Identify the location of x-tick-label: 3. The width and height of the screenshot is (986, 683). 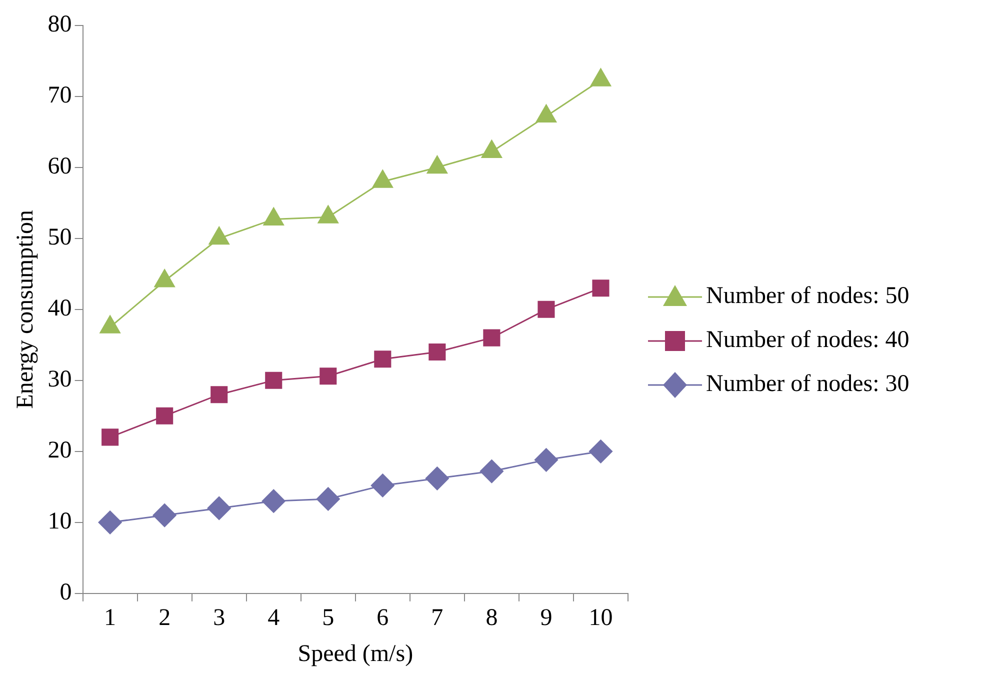
(219, 618).